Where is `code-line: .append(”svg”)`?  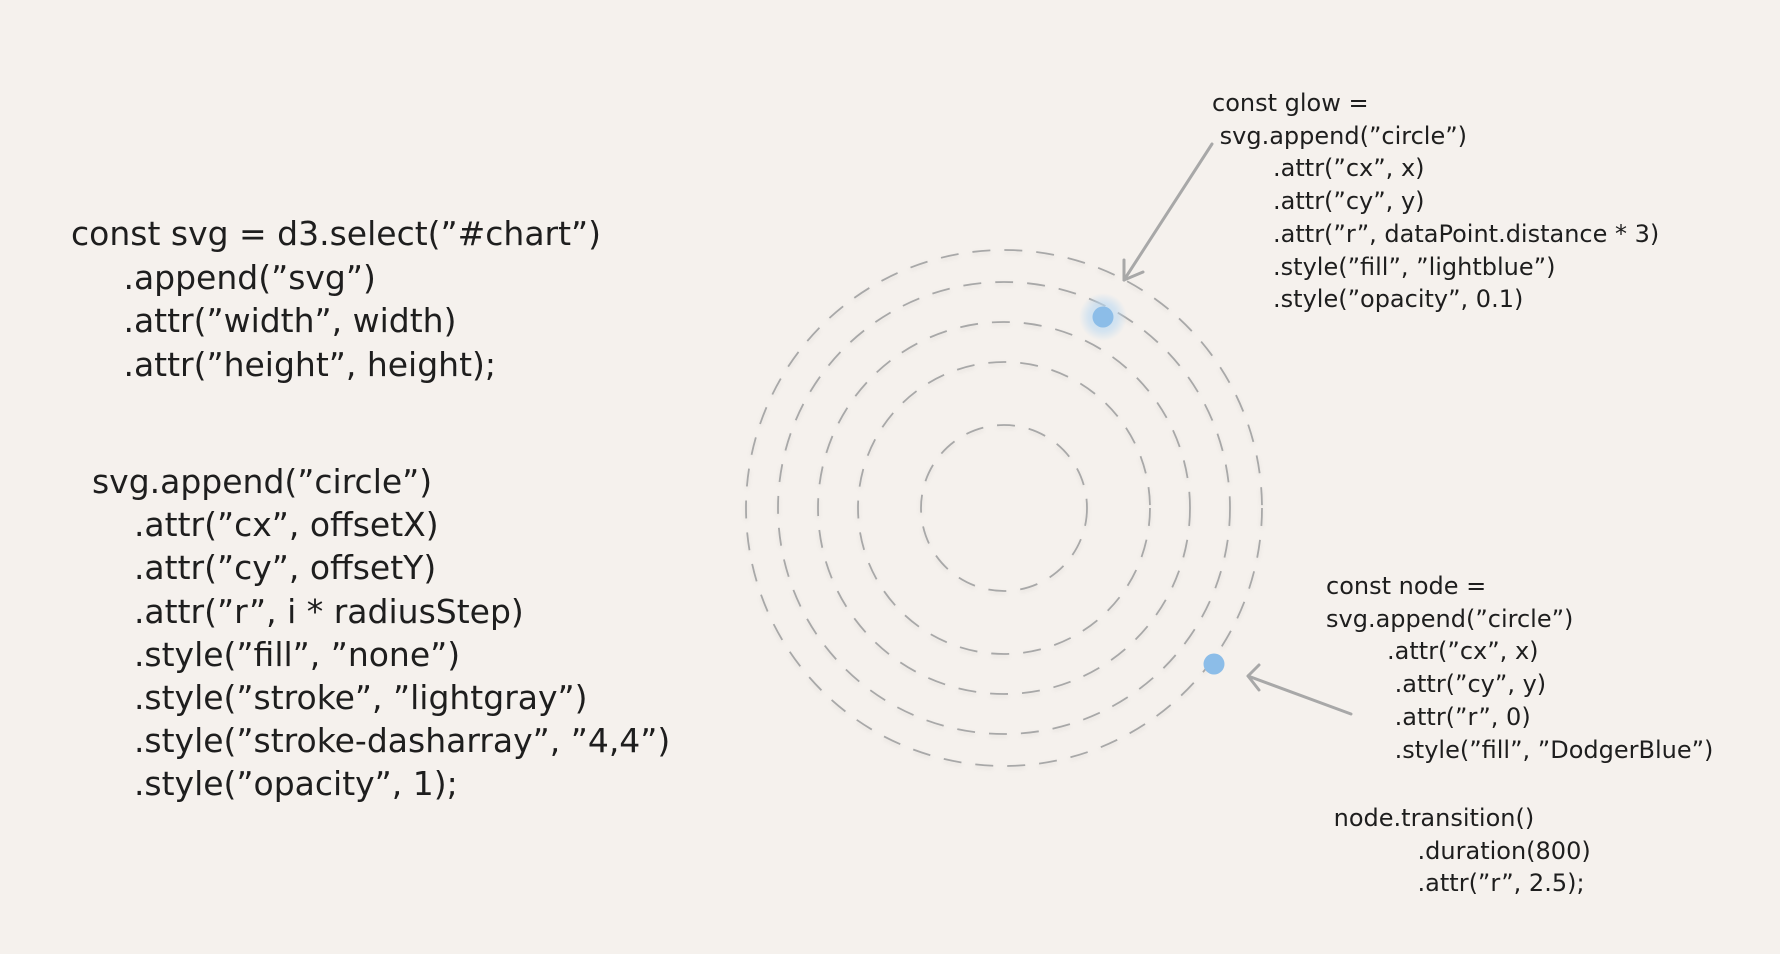 code-line: .append(”svg”) is located at coordinates (223, 277).